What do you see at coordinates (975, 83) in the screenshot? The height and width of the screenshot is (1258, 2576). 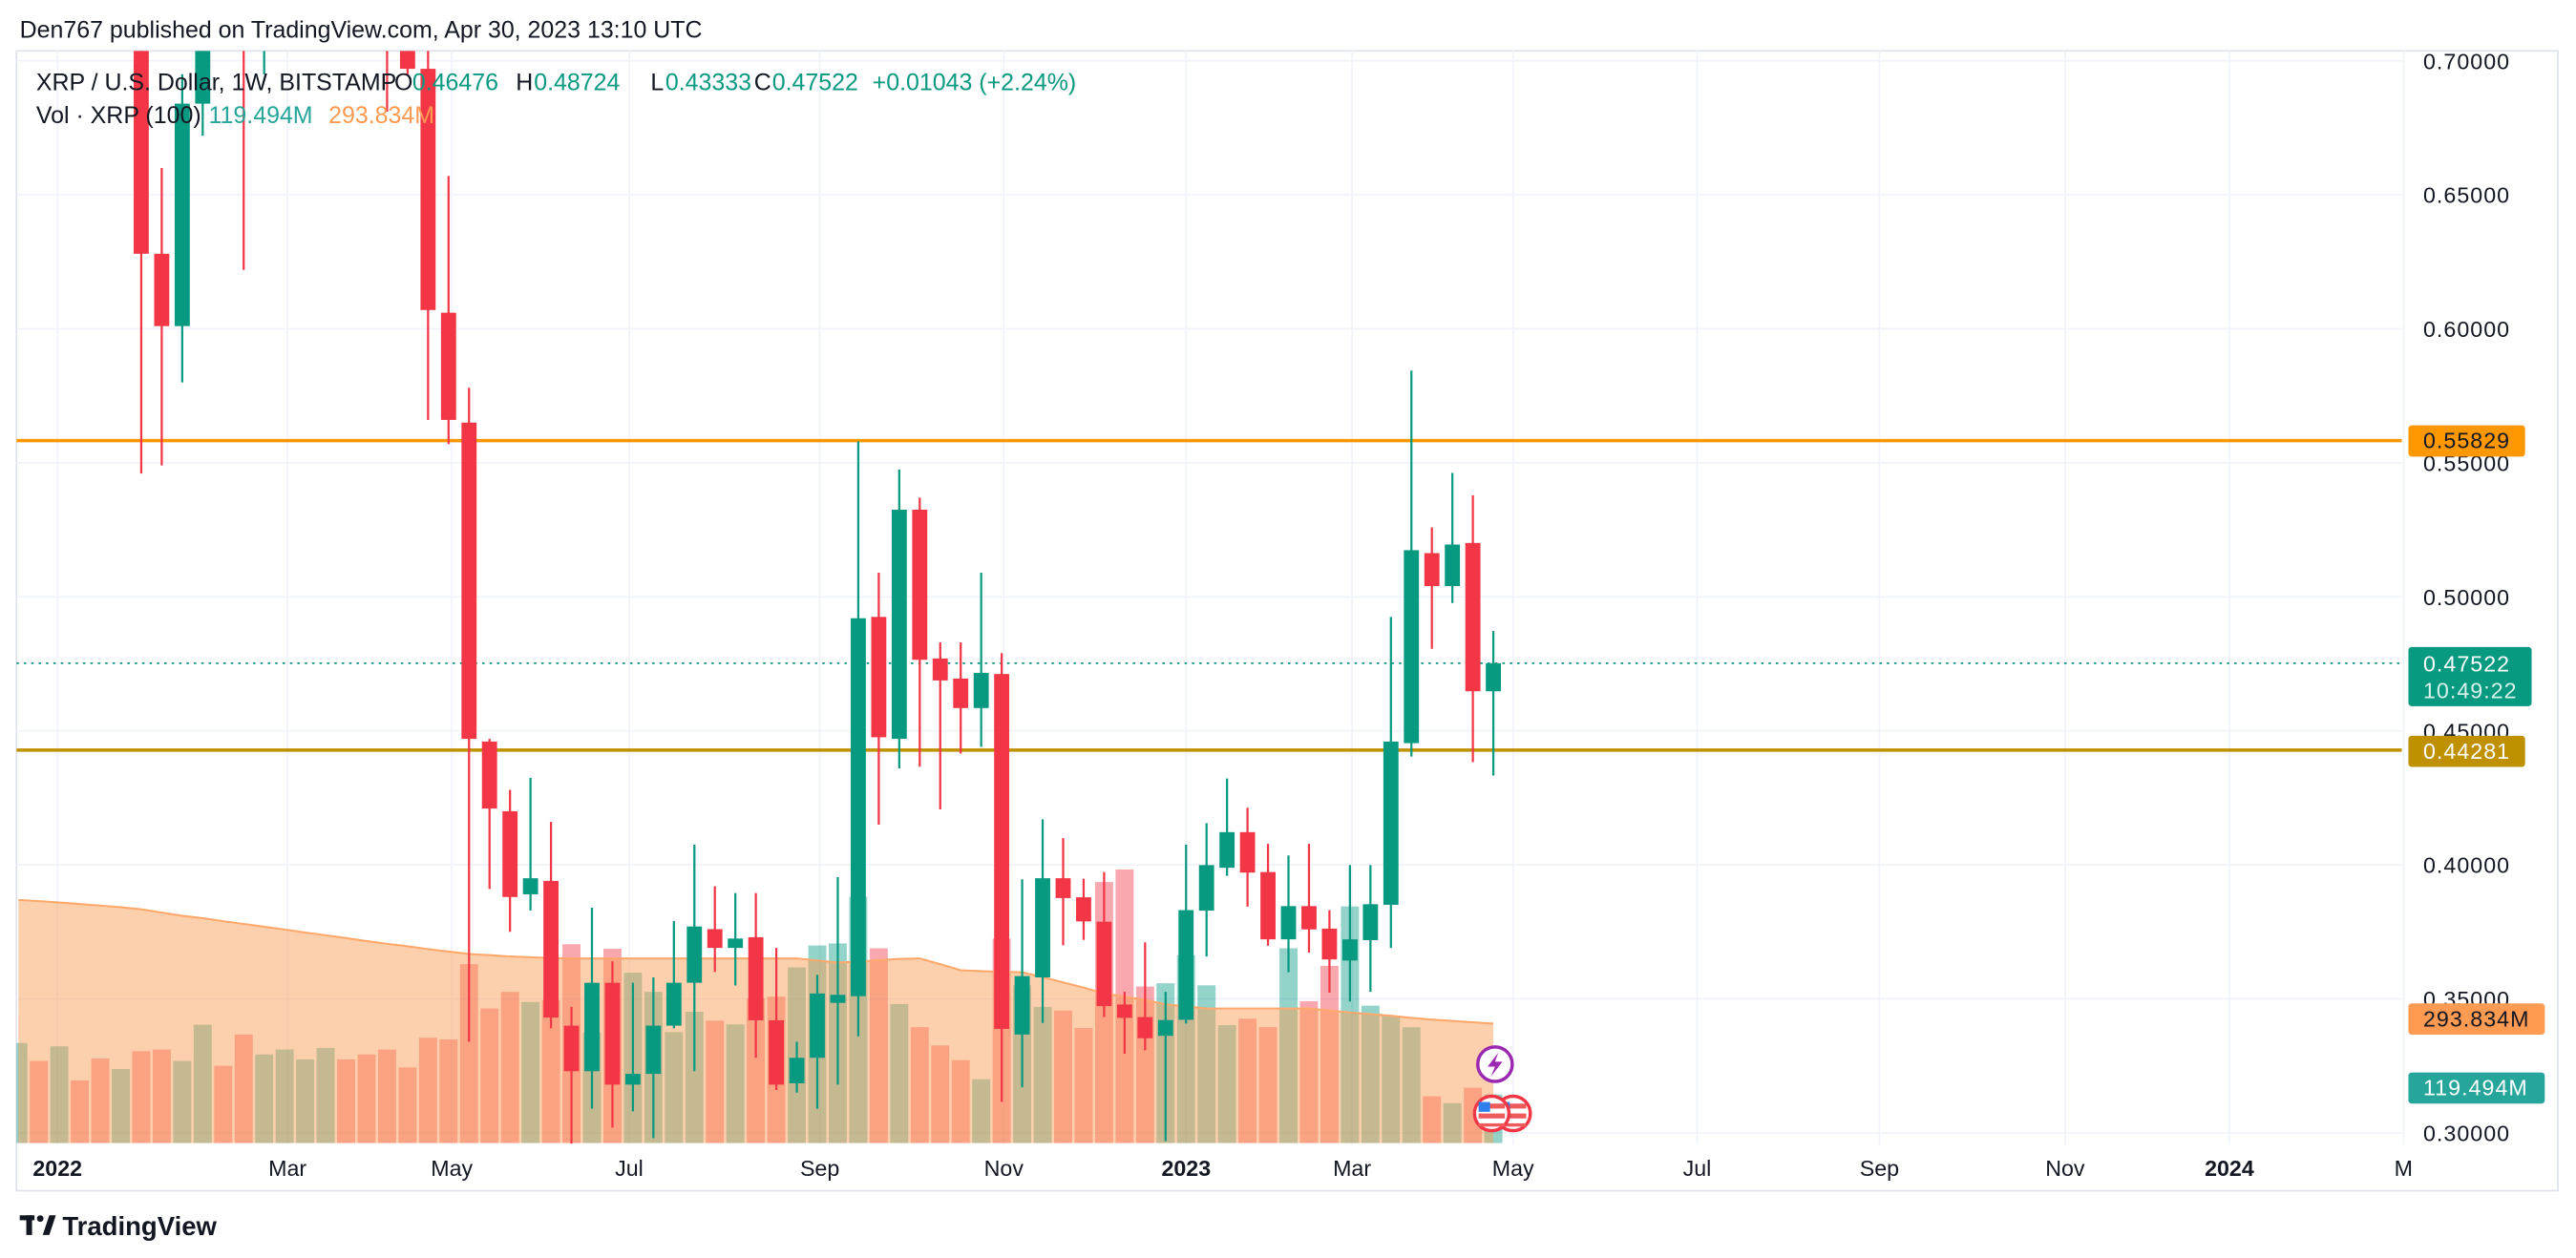 I see `legend-change: +0.01043 (+2.24%)` at bounding box center [975, 83].